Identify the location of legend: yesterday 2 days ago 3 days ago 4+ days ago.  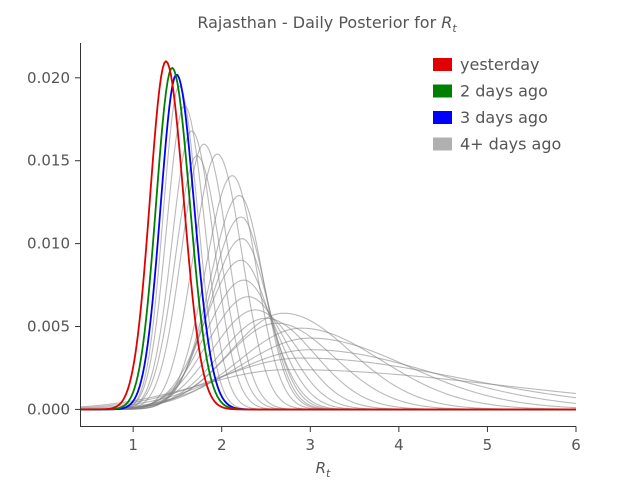
(497, 104).